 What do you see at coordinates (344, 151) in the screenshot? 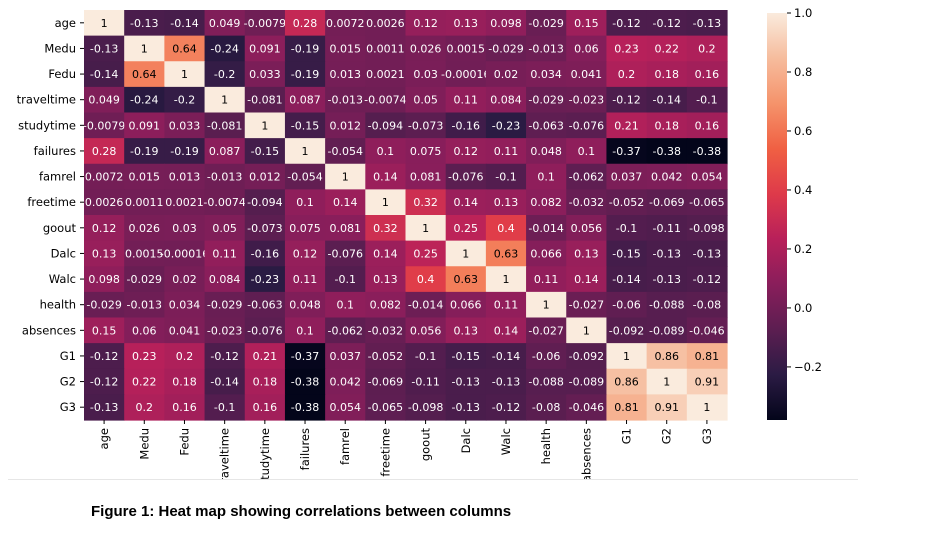
I see `cell-value-label: -0.054` at bounding box center [344, 151].